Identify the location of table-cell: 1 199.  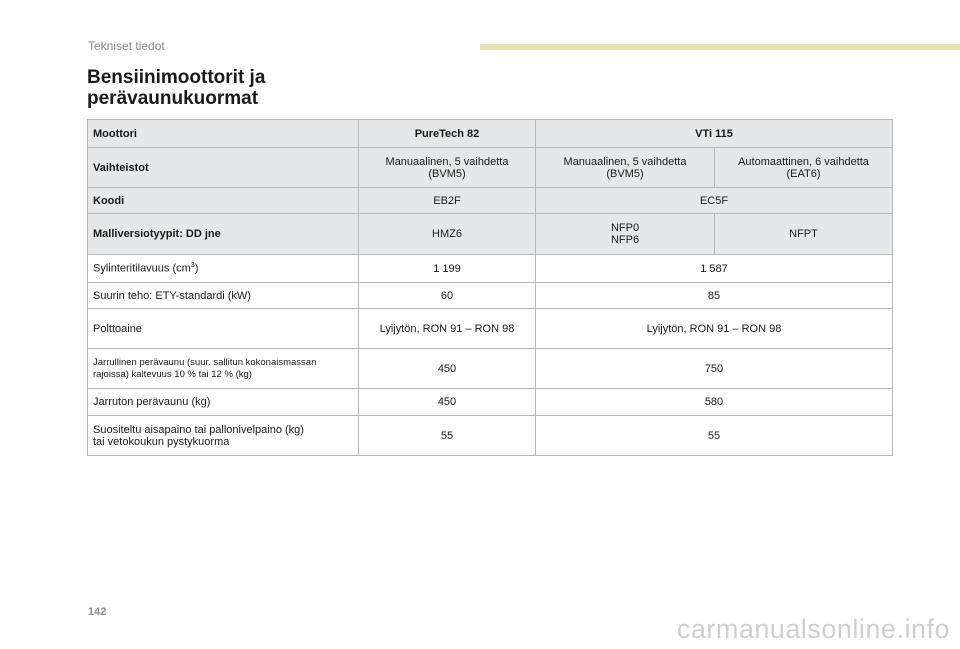
(447, 268).